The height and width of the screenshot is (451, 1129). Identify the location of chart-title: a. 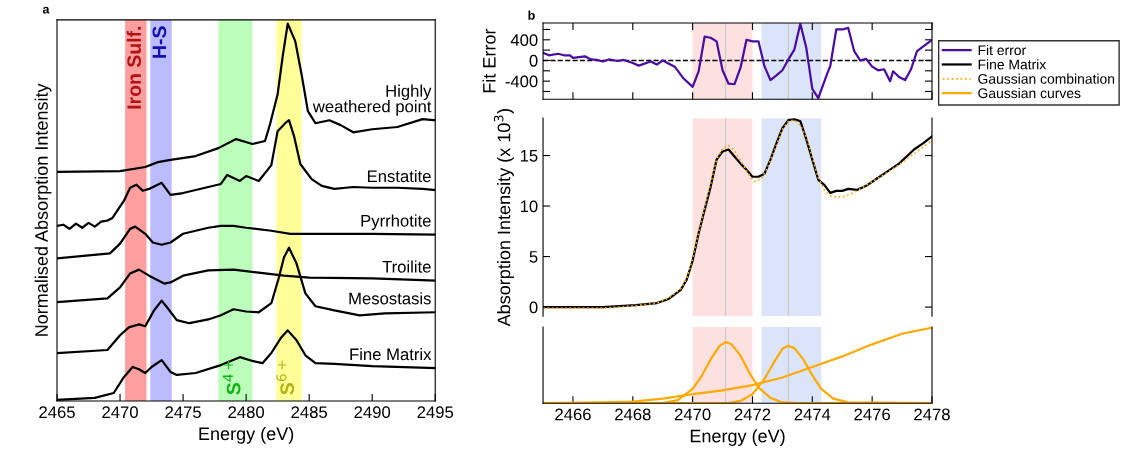
(46, 10).